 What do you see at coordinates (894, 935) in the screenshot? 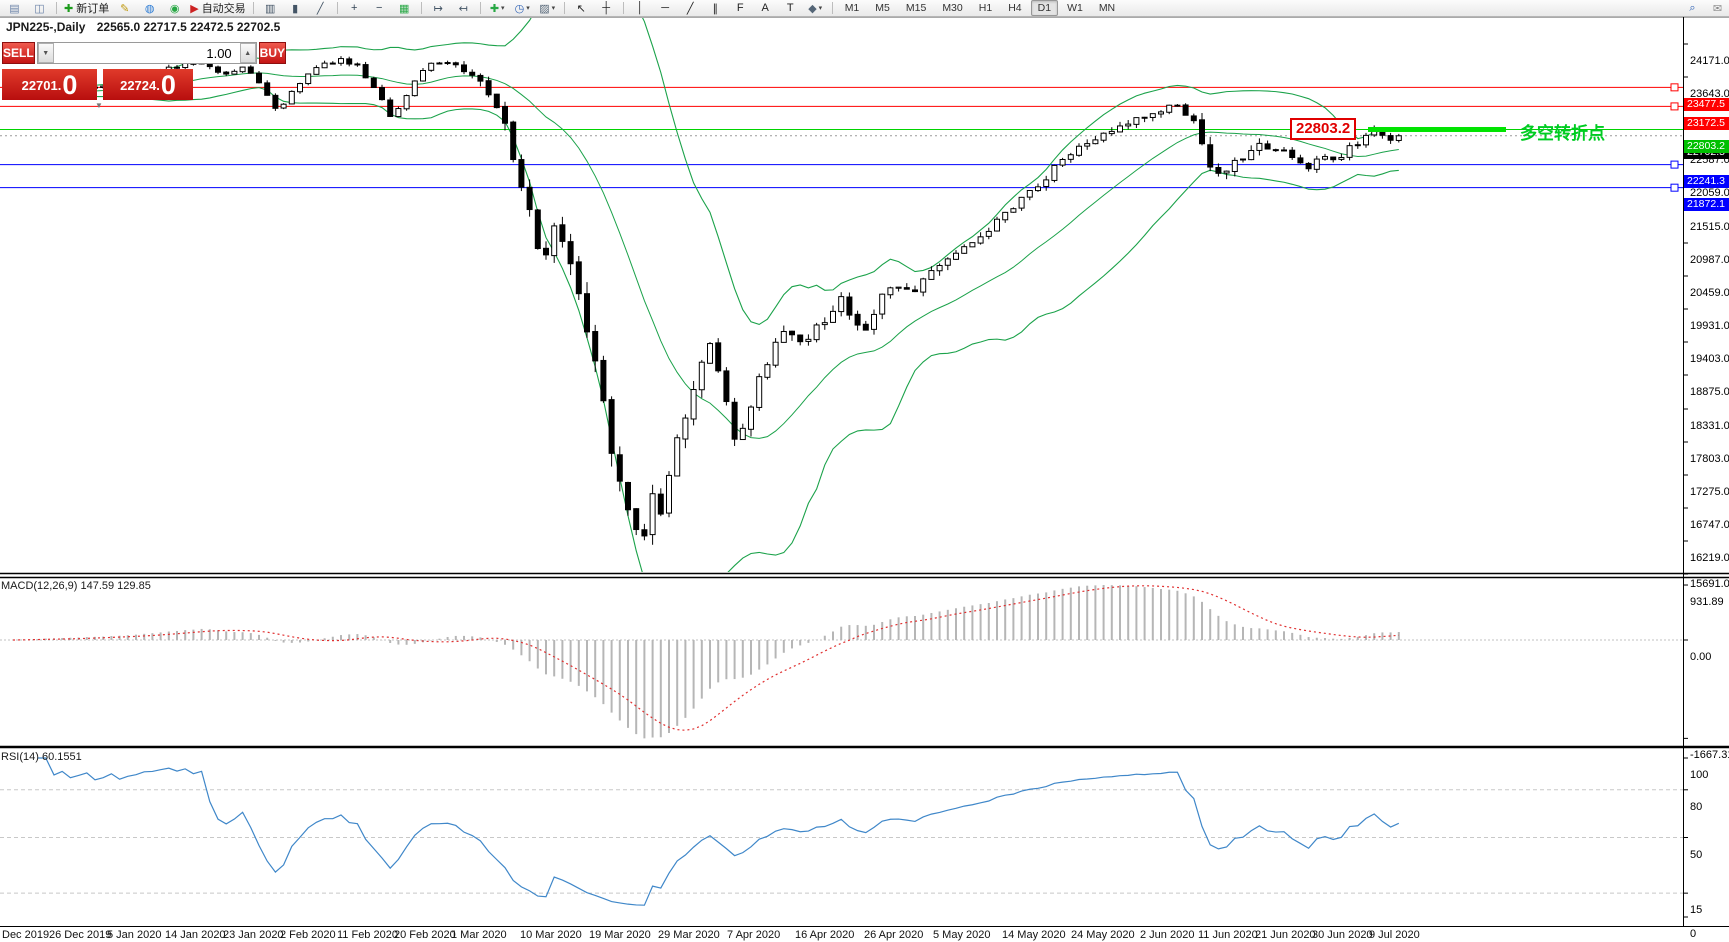
I see `date-axis-label: 26 Apr 2020` at bounding box center [894, 935].